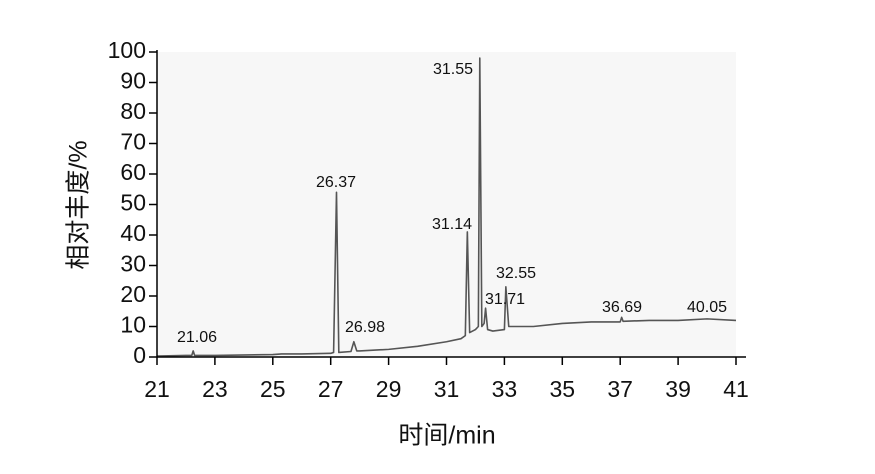 The image size is (875, 474). What do you see at coordinates (133, 233) in the screenshot?
I see `y-tick-label: 40` at bounding box center [133, 233].